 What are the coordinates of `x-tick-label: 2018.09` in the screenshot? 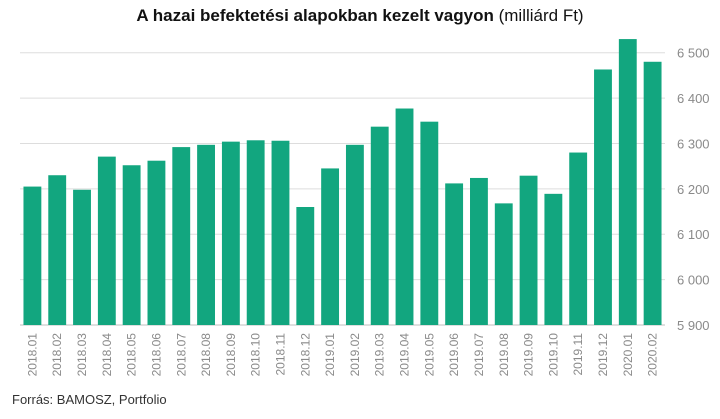 It's located at (231, 355).